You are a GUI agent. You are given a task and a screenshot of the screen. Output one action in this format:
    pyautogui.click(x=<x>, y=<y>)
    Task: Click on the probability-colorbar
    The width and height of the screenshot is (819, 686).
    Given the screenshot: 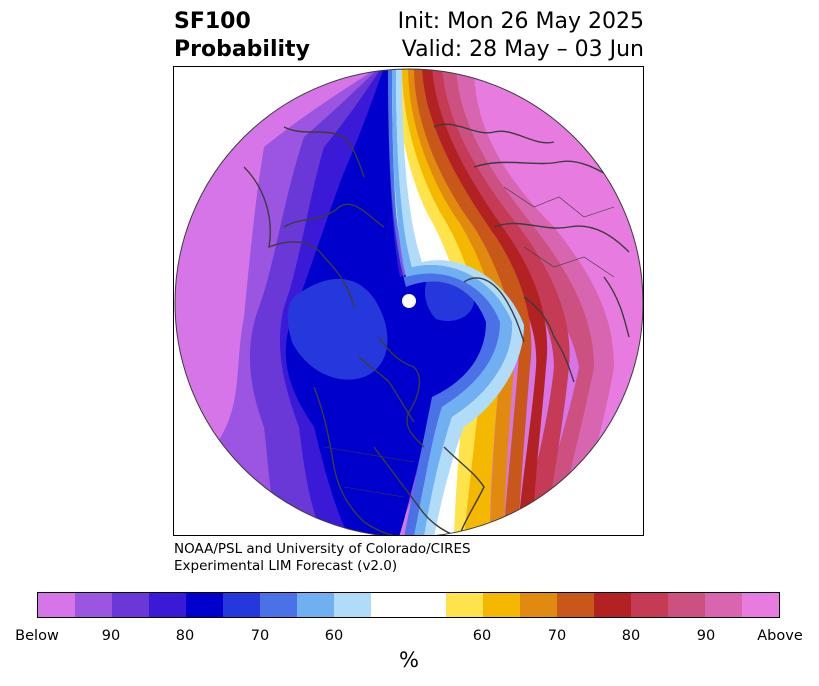 What is the action you would take?
    pyautogui.click(x=408, y=605)
    